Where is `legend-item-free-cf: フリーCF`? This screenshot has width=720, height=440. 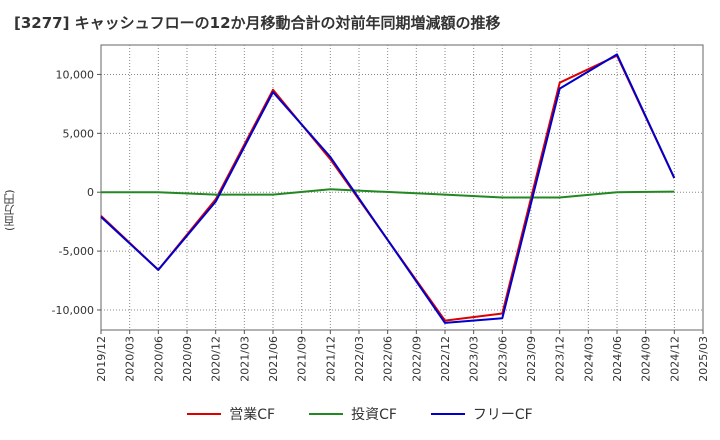
legend-item-free-cf: フリーCF is located at coordinates (481, 414).